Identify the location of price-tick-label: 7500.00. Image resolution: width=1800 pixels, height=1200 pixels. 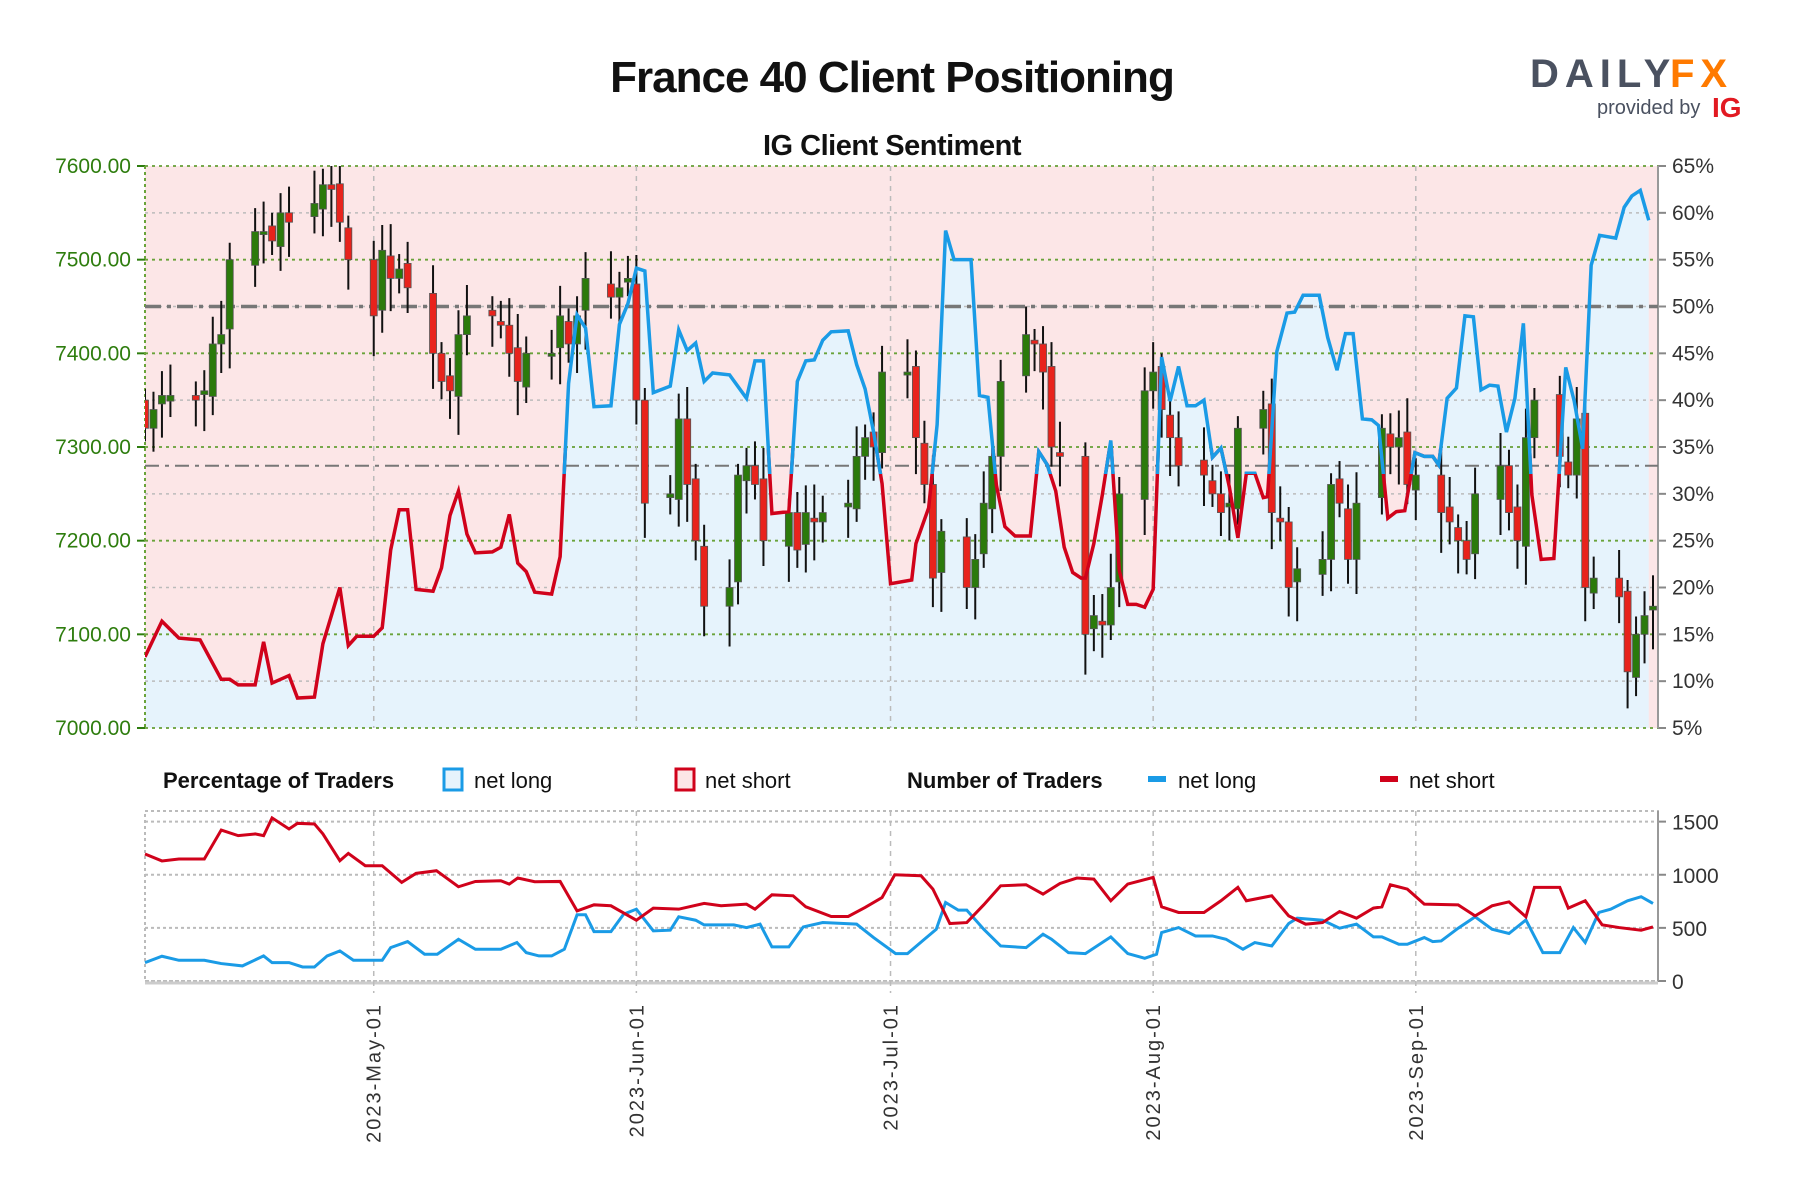
(93, 260).